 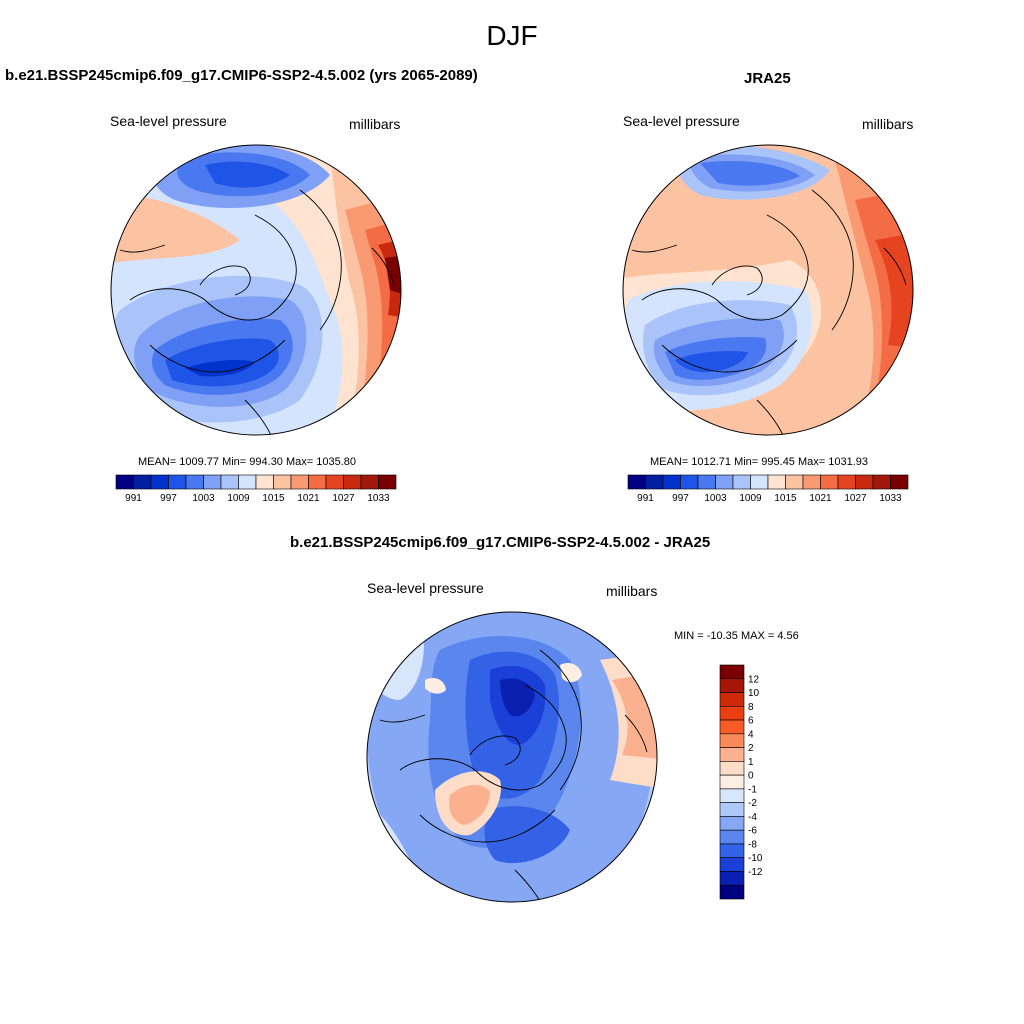 I want to click on model-colorbar: 991 997 1003 1009 1015 1021 1027 1033, so click(x=256, y=489).